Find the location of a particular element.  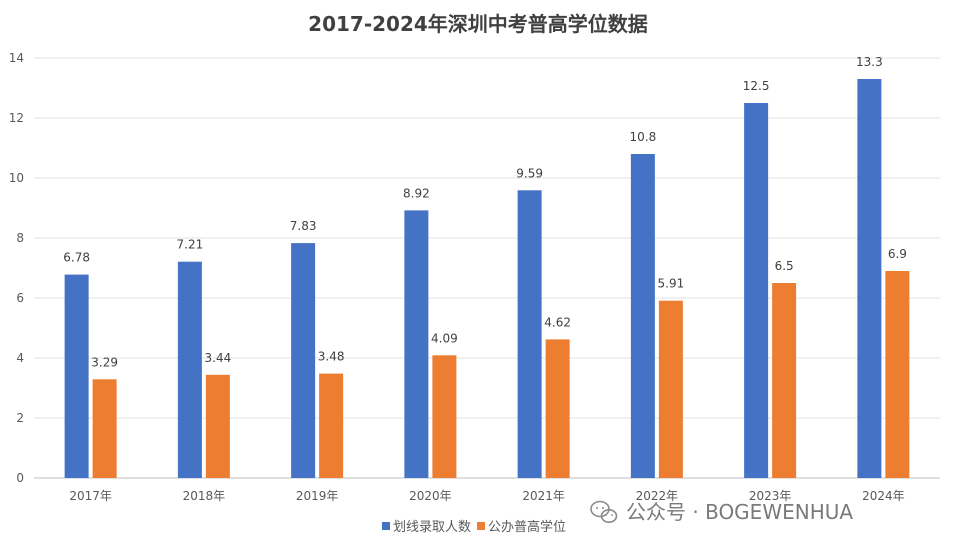

data-label: 3.48 is located at coordinates (331, 357).